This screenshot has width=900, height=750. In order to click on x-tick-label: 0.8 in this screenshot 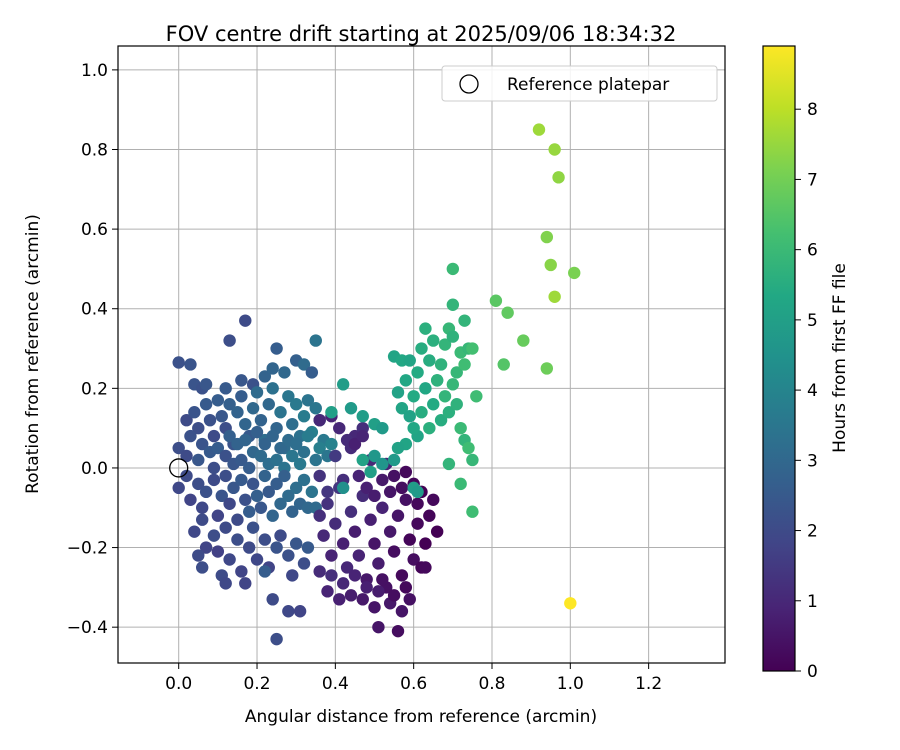, I will do `click(491, 684)`.